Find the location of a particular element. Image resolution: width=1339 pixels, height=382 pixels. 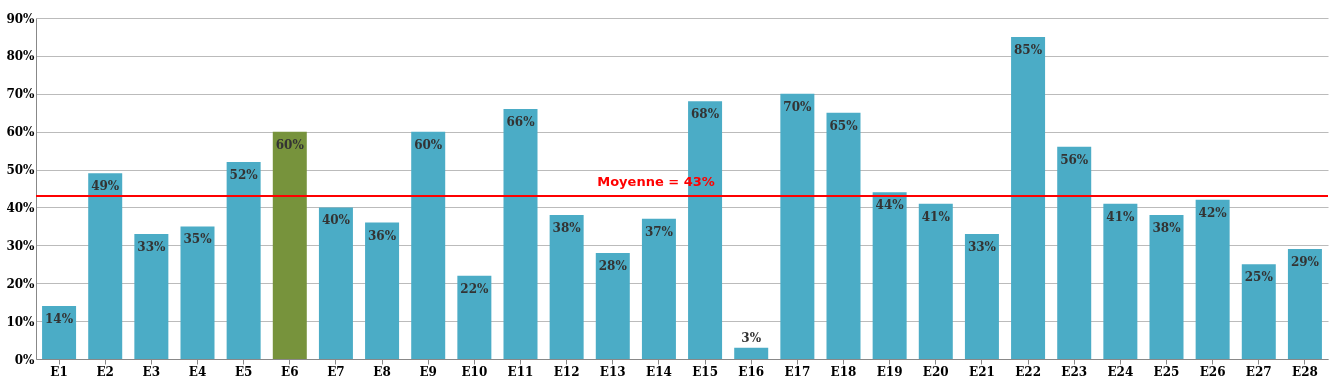

data-label: 49% is located at coordinates (105, 186).